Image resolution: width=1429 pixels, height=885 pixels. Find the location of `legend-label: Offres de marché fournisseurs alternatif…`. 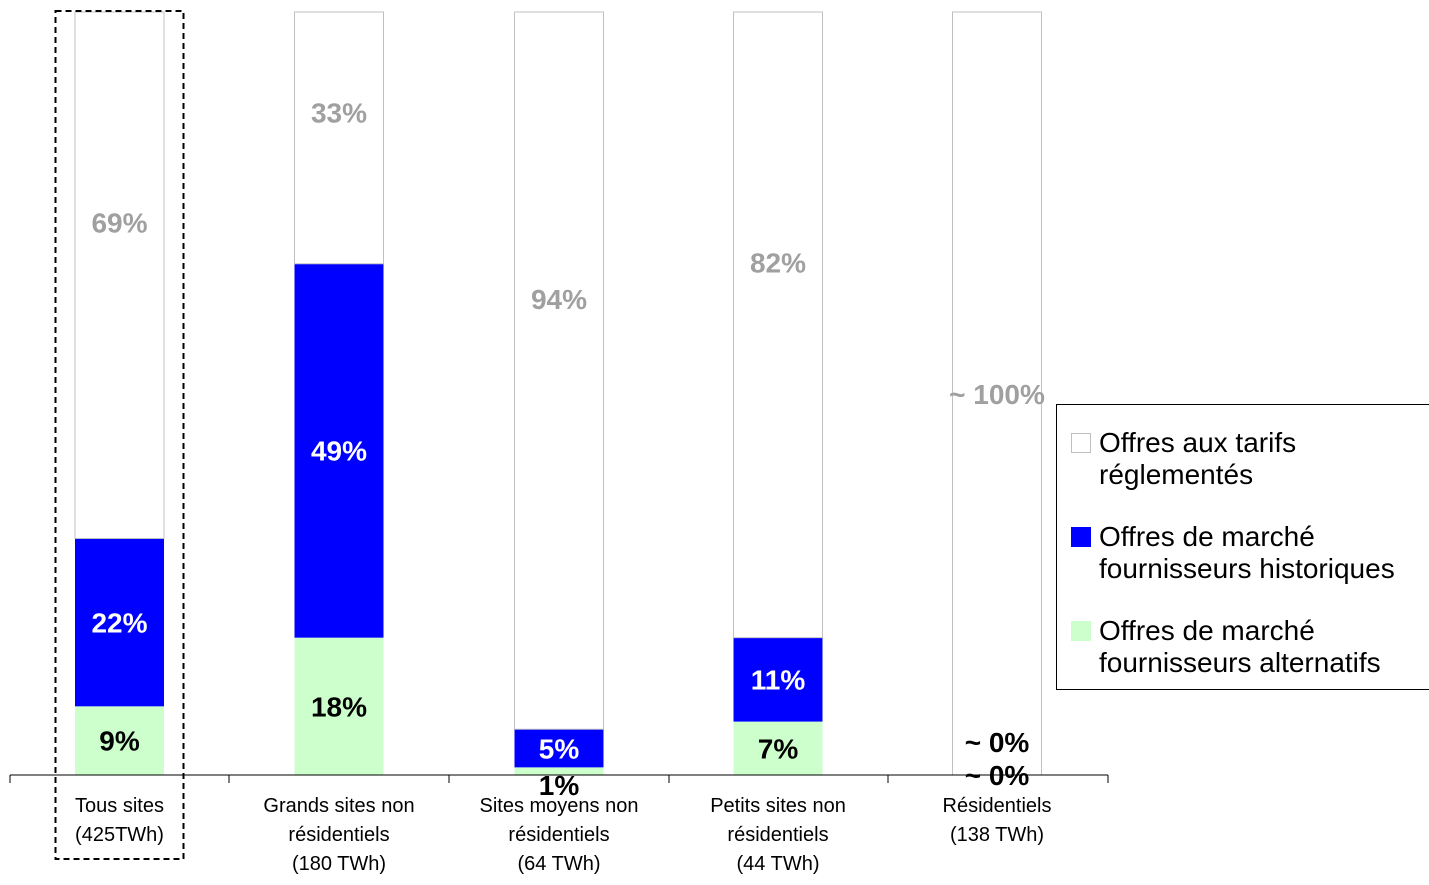

legend-label: Offres de marché fournisseurs alternatif… is located at coordinates (1240, 646).